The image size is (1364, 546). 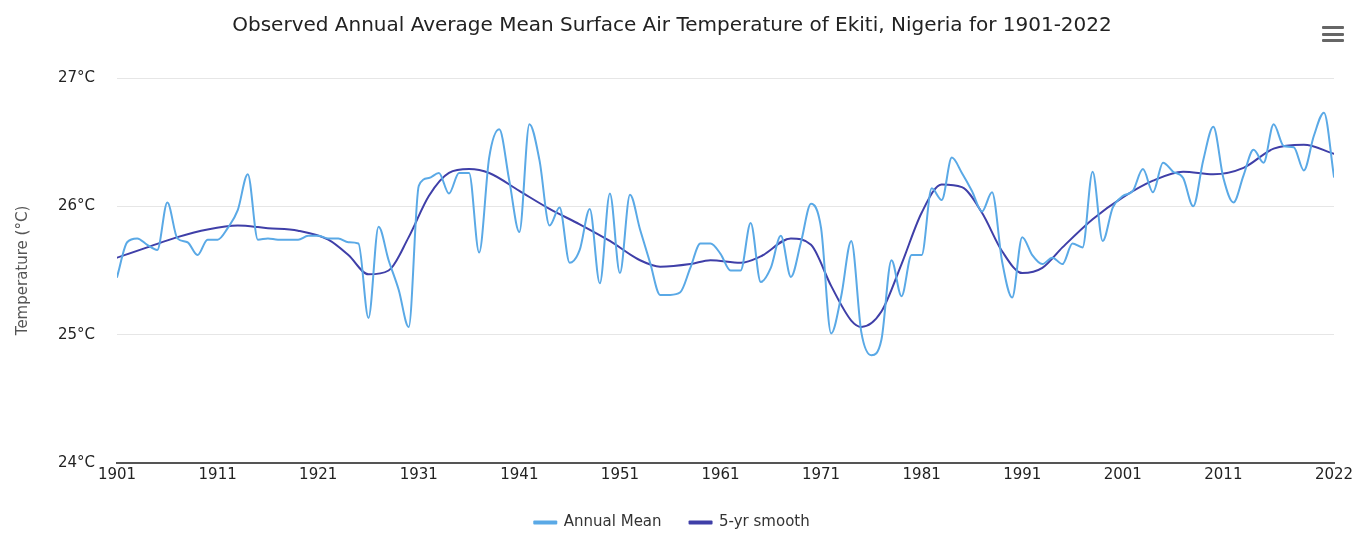 I want to click on x-tick-label: 1931, so click(x=418, y=473).